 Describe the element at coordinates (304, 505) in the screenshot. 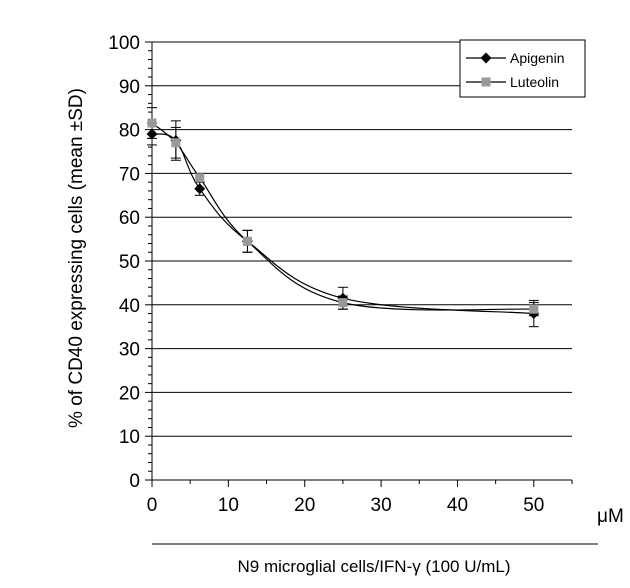

I see `x-tick-label: 20` at that location.